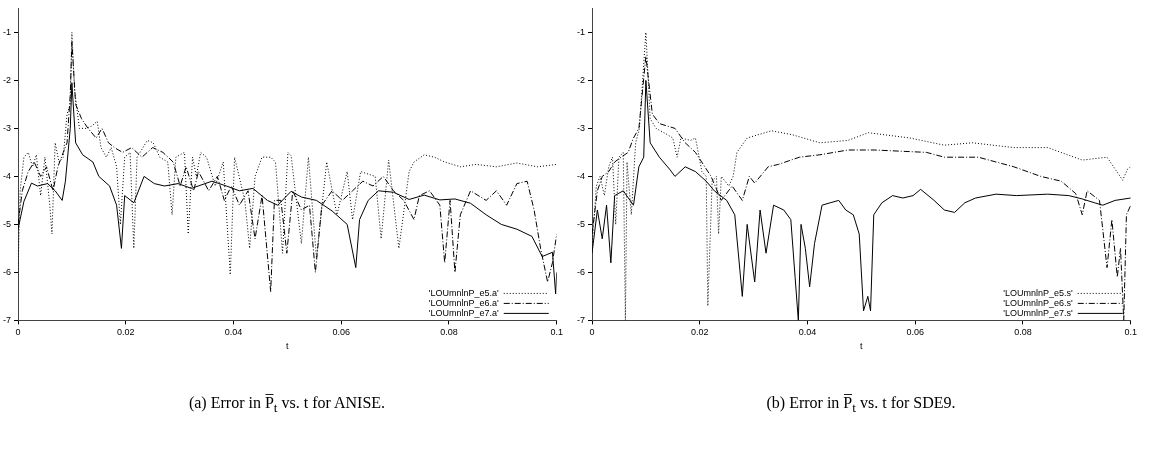 The width and height of the screenshot is (1149, 468). Describe the element at coordinates (1038, 312) in the screenshot. I see `legend-label: 'LOUmnlnP_e7.s'` at that location.